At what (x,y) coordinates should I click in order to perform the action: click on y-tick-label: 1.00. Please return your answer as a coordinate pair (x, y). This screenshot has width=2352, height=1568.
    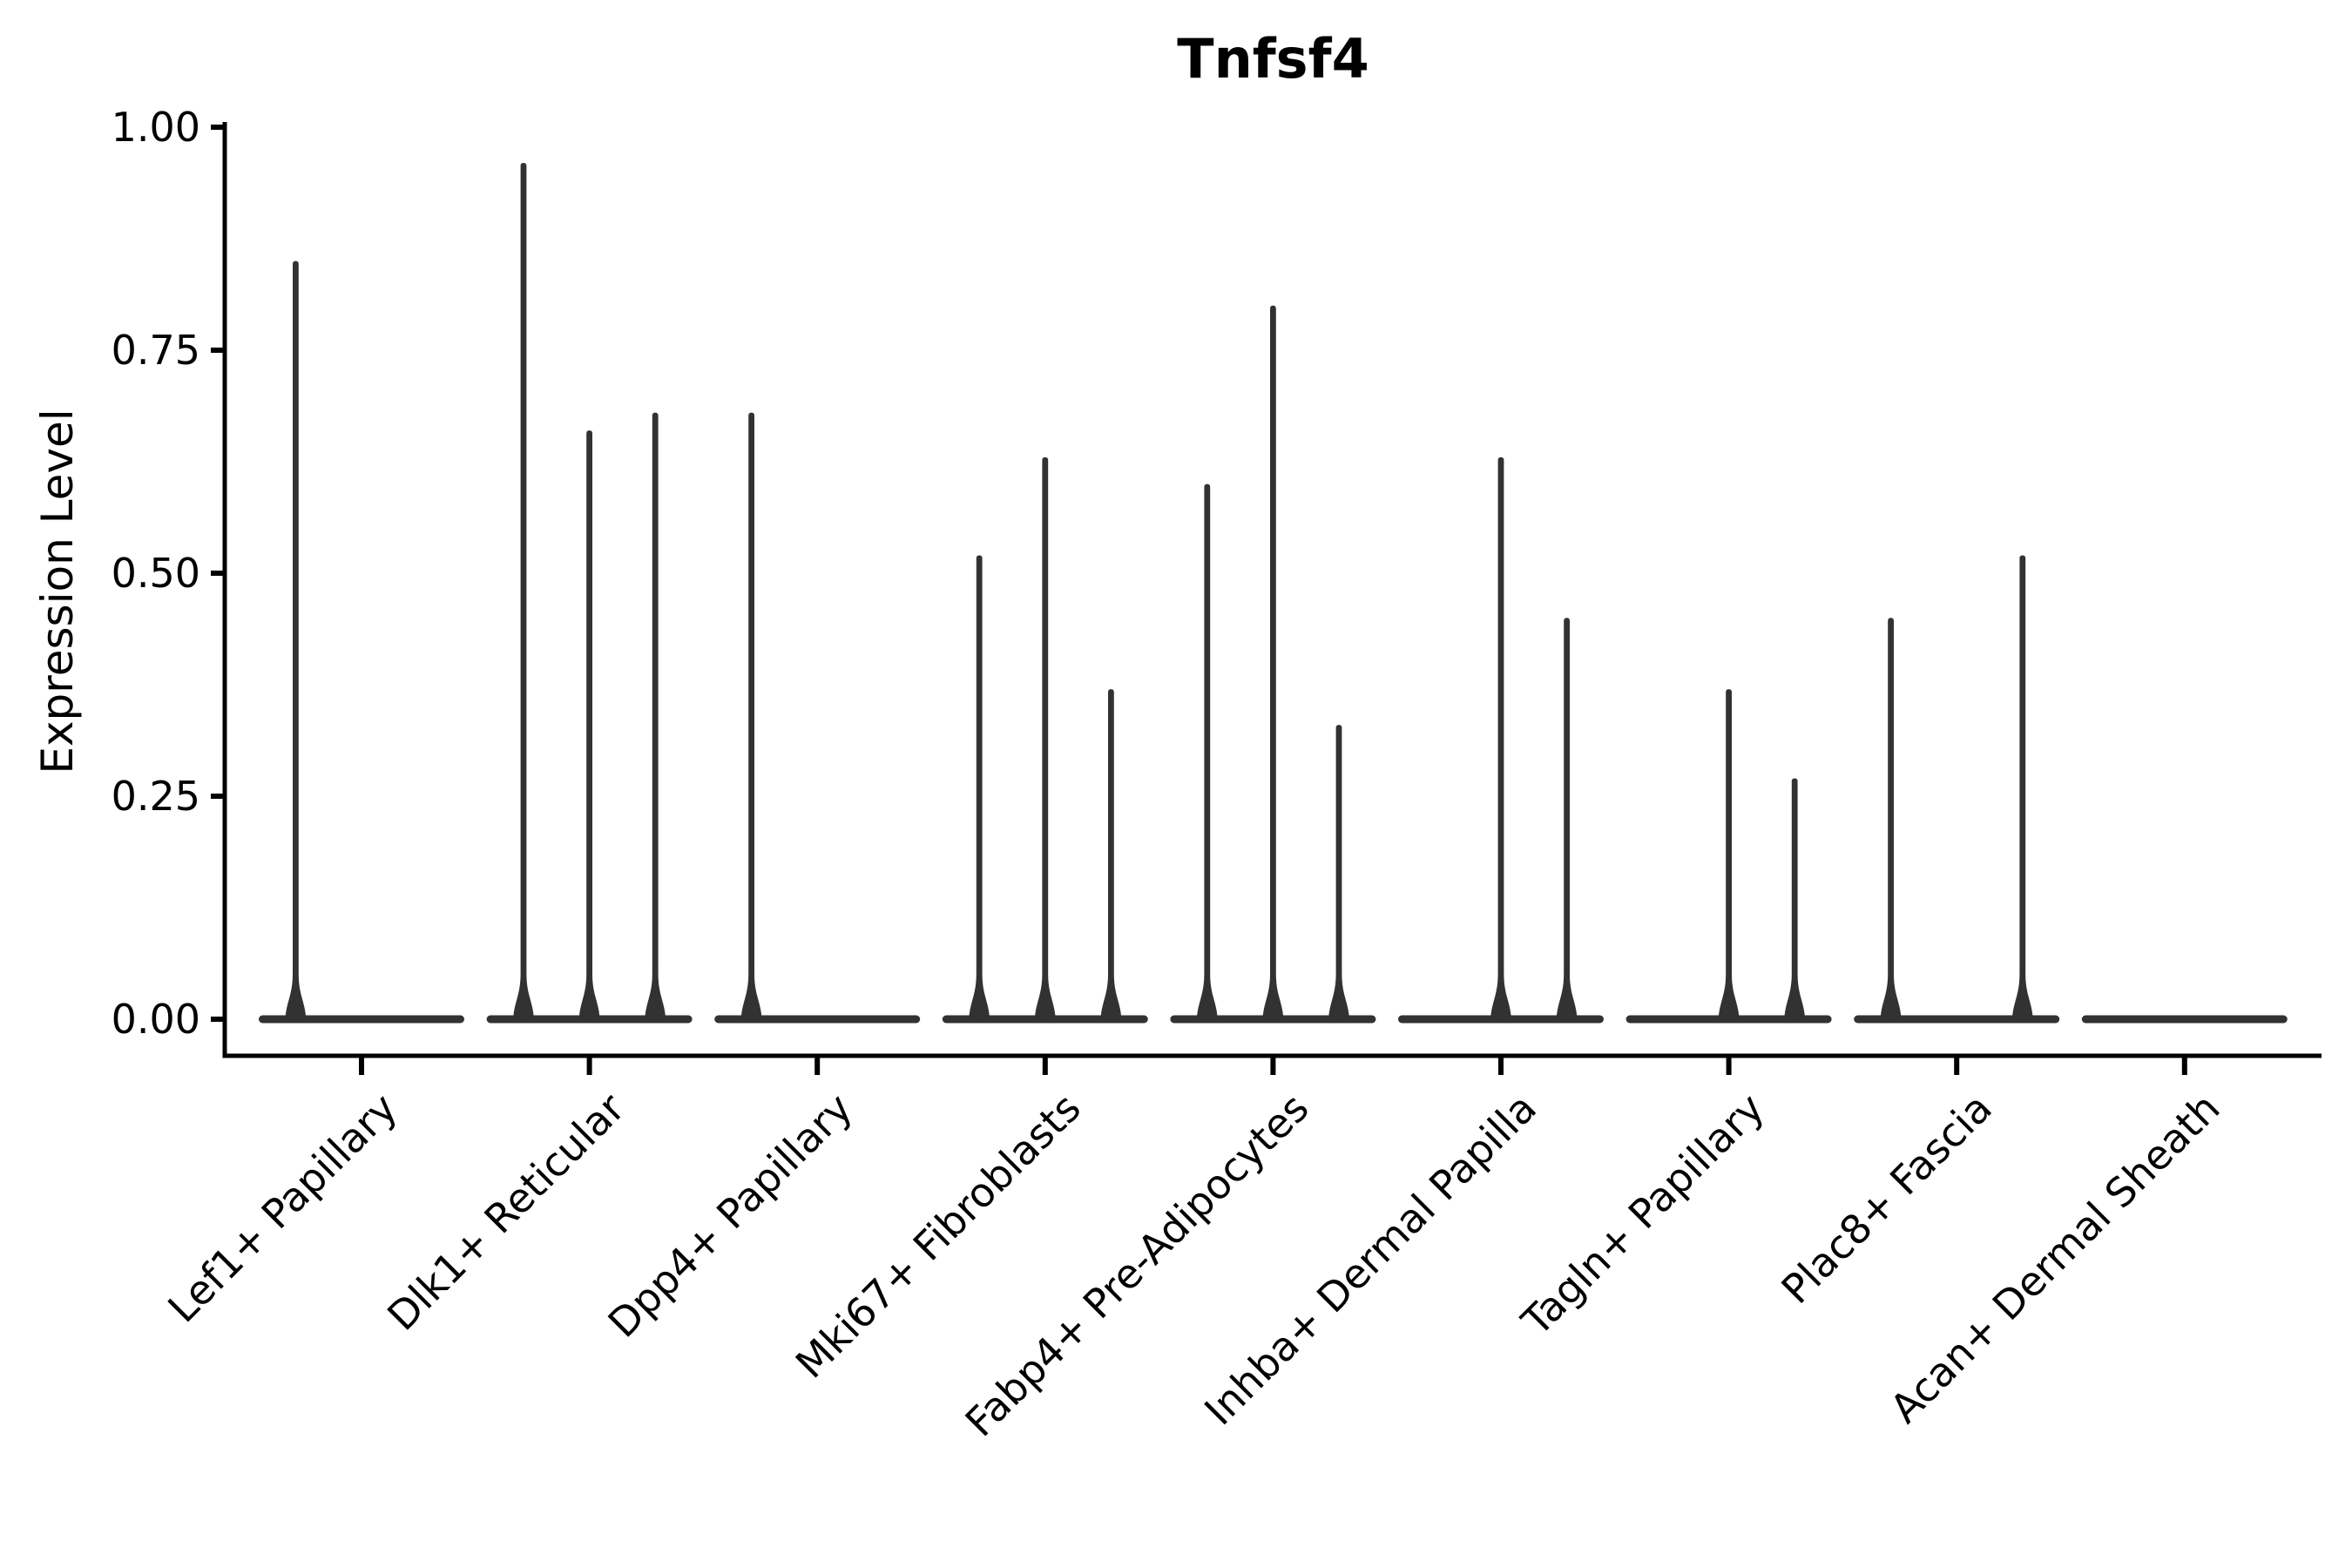
    Looking at the image, I should click on (155, 127).